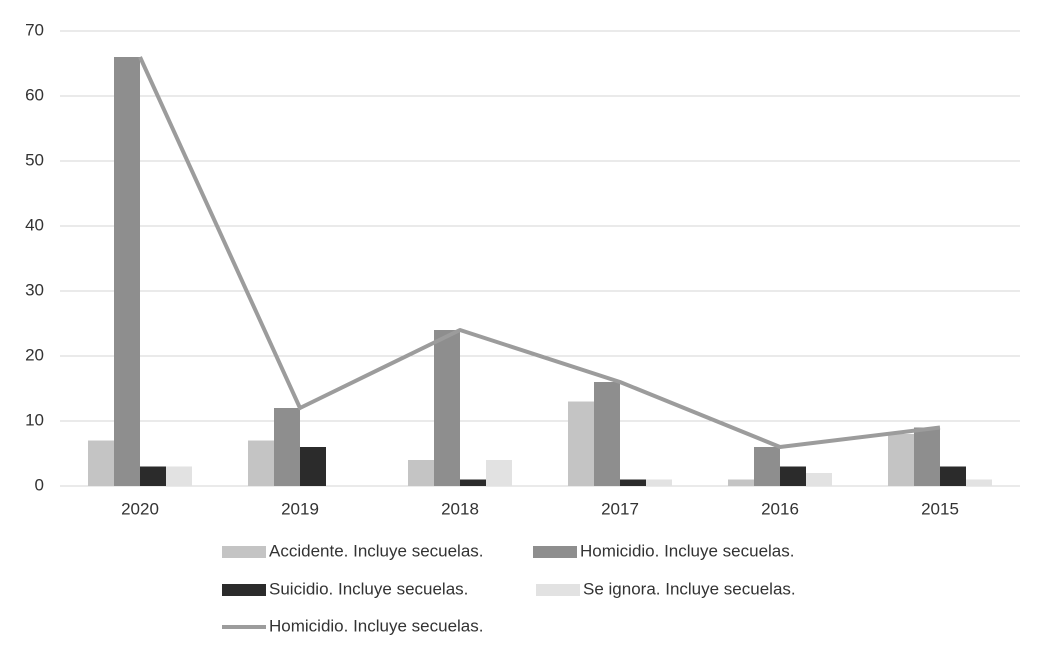 Image resolution: width=1044 pixels, height=652 pixels. I want to click on y-tick-label: 30, so click(34, 289).